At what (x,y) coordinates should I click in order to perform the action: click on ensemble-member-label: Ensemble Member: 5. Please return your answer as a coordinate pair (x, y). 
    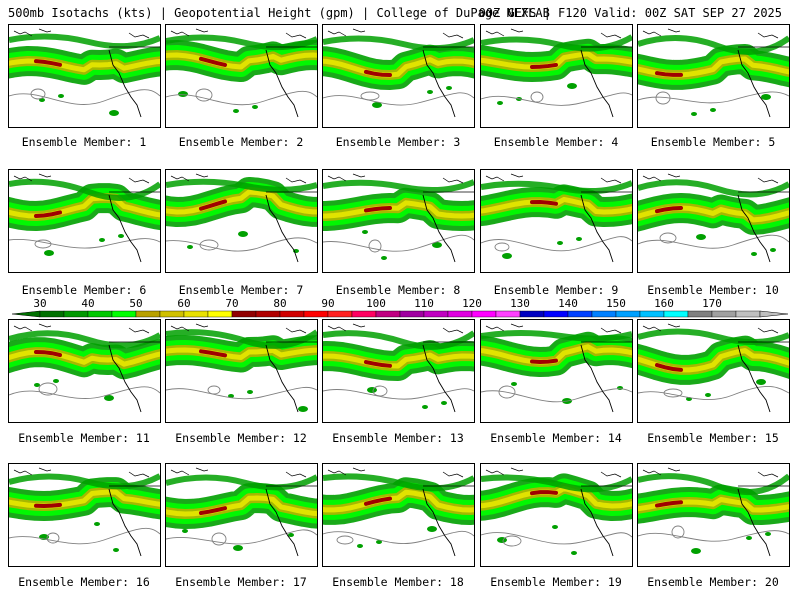
    Looking at the image, I should click on (713, 142).